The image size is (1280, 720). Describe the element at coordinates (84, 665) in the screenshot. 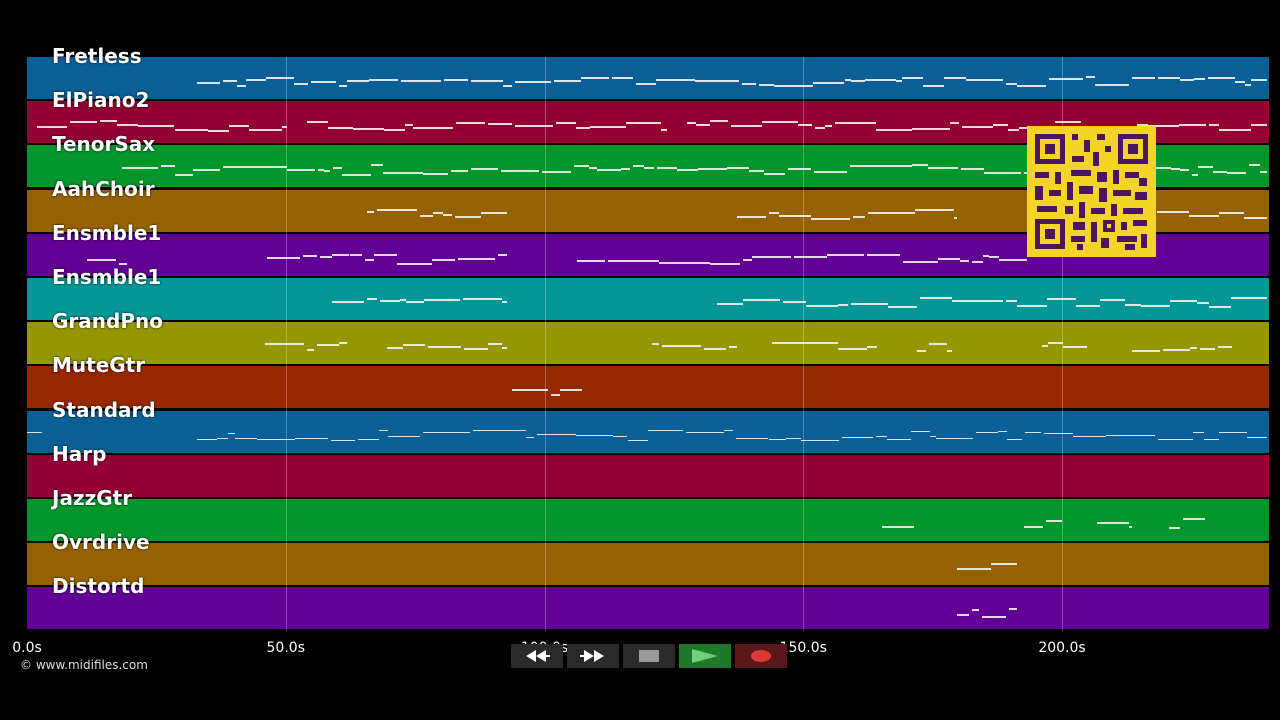

I see `copyright-text: © www.midifiles.com` at that location.